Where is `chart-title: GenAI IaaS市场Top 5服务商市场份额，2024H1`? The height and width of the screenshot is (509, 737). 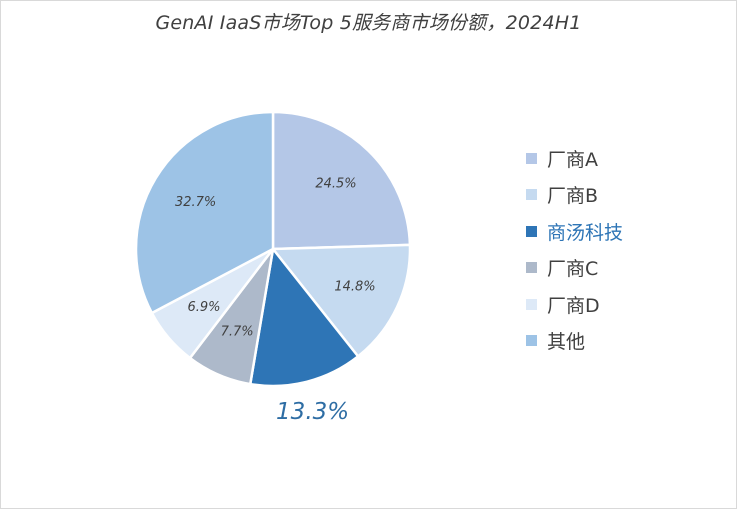 chart-title: GenAI IaaS市场Top 5服务商市场份额，2024H1 is located at coordinates (368, 23).